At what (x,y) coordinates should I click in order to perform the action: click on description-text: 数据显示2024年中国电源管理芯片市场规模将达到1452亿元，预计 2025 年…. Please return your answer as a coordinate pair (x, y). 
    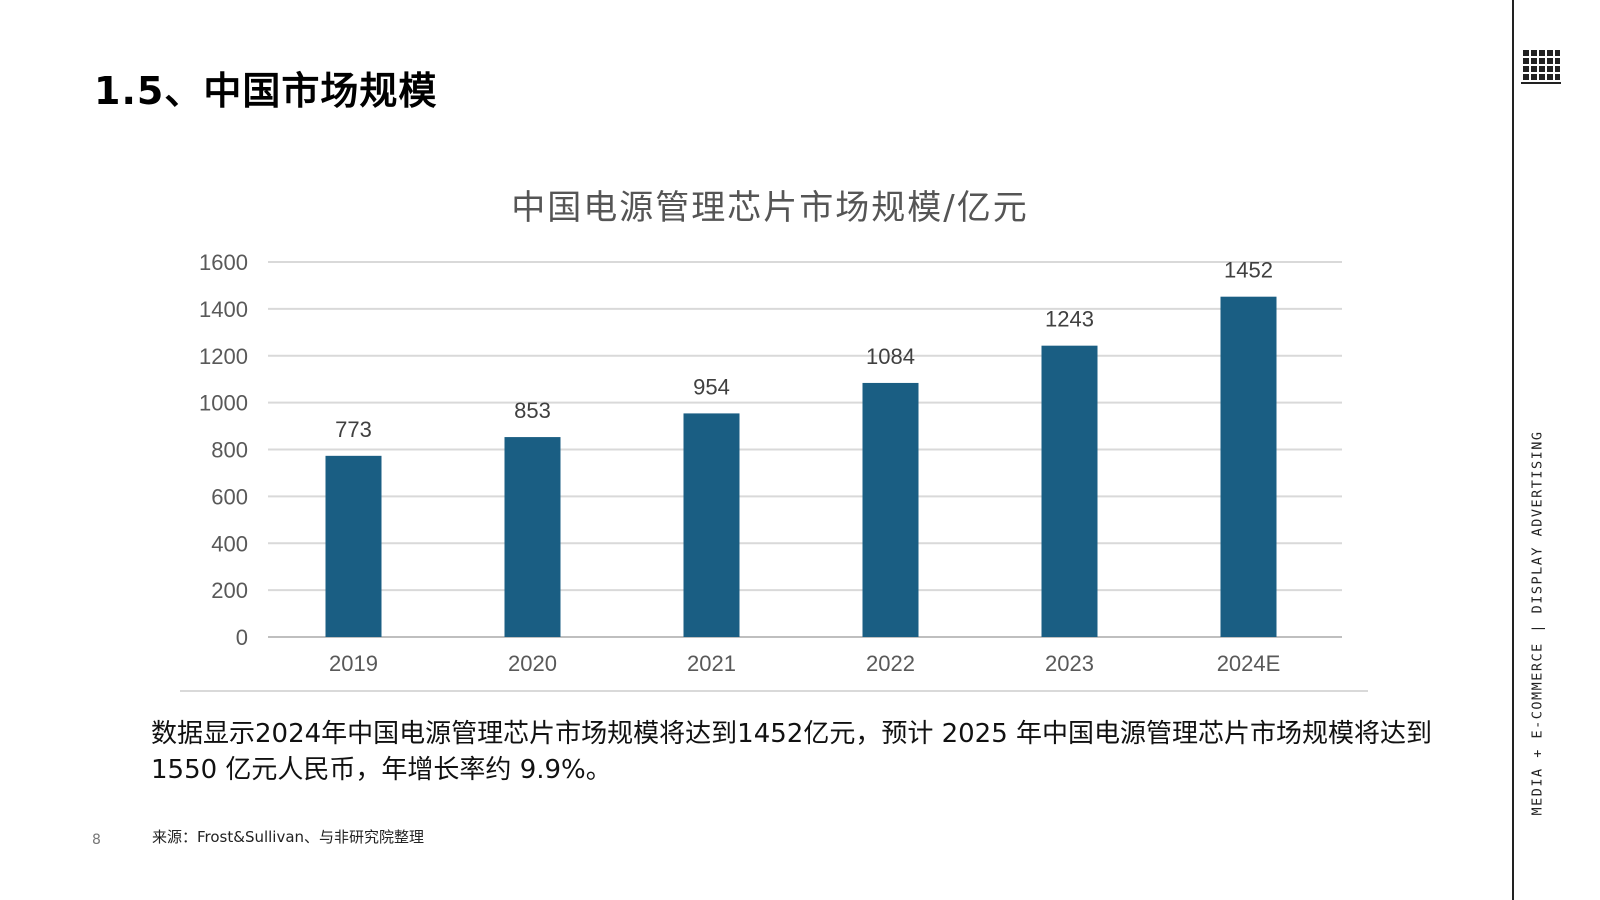
    Looking at the image, I should click on (792, 752).